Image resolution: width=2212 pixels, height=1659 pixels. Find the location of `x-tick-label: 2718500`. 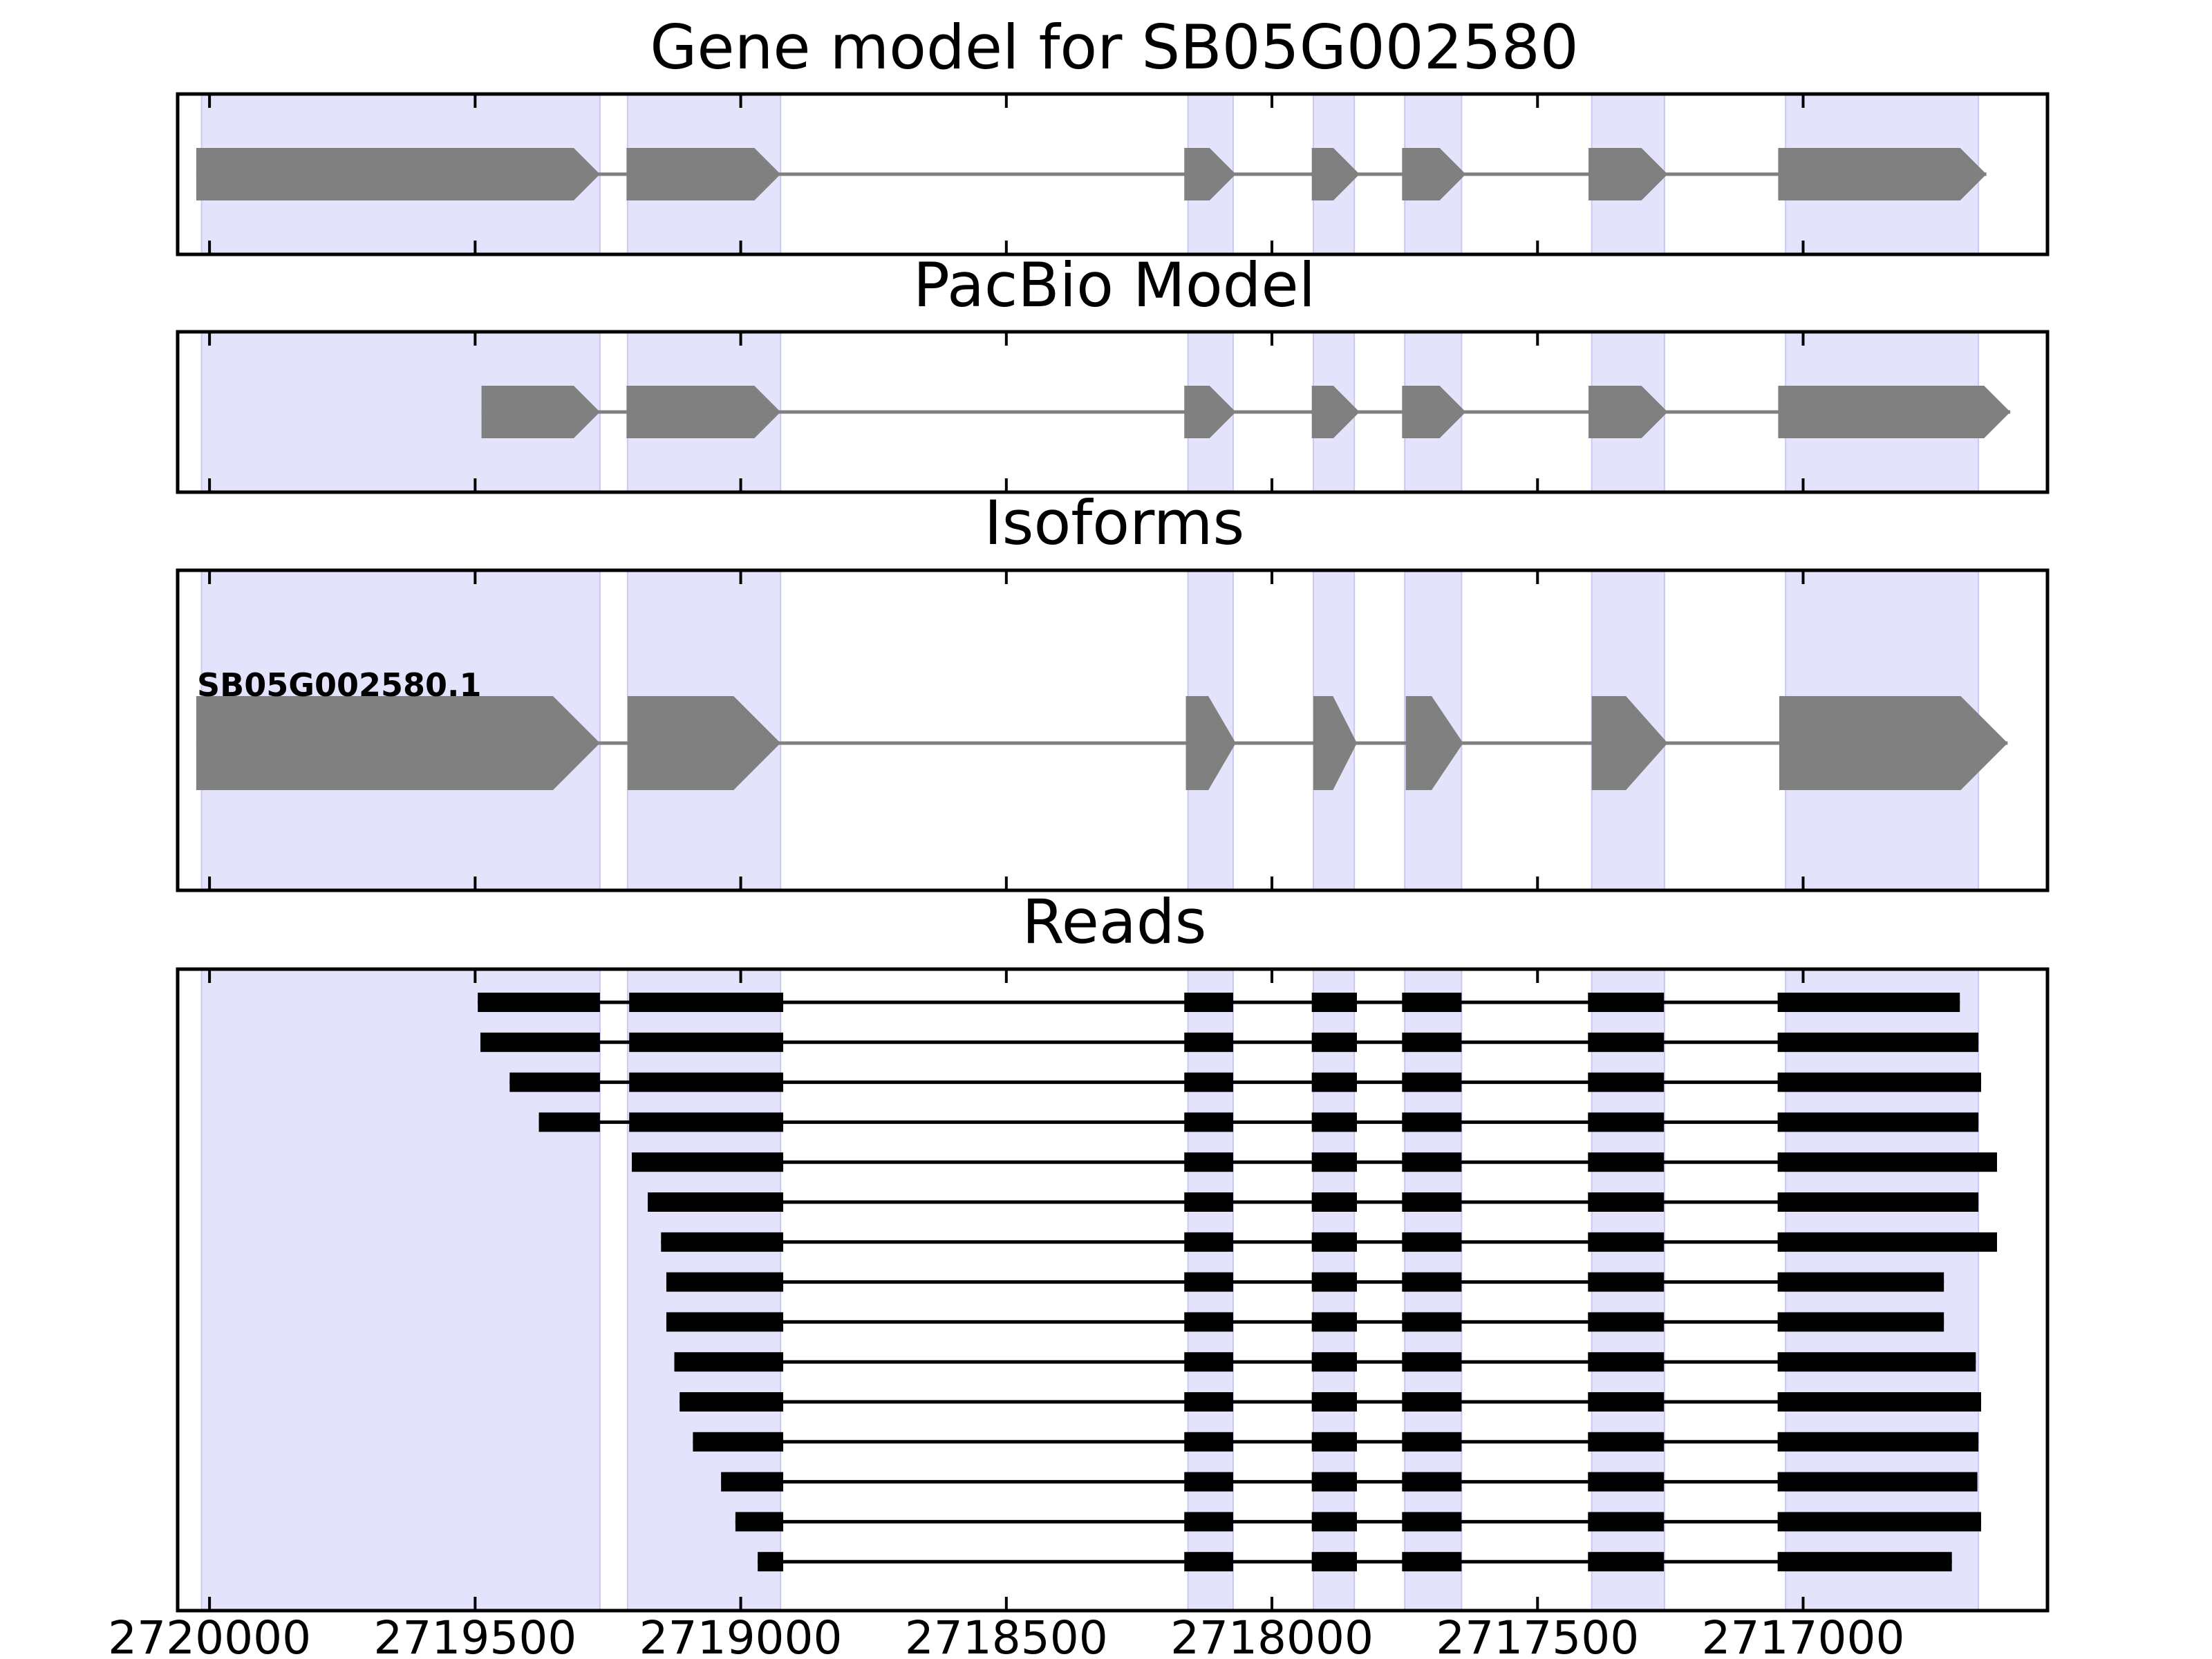

x-tick-label: 2718500 is located at coordinates (1006, 1635).